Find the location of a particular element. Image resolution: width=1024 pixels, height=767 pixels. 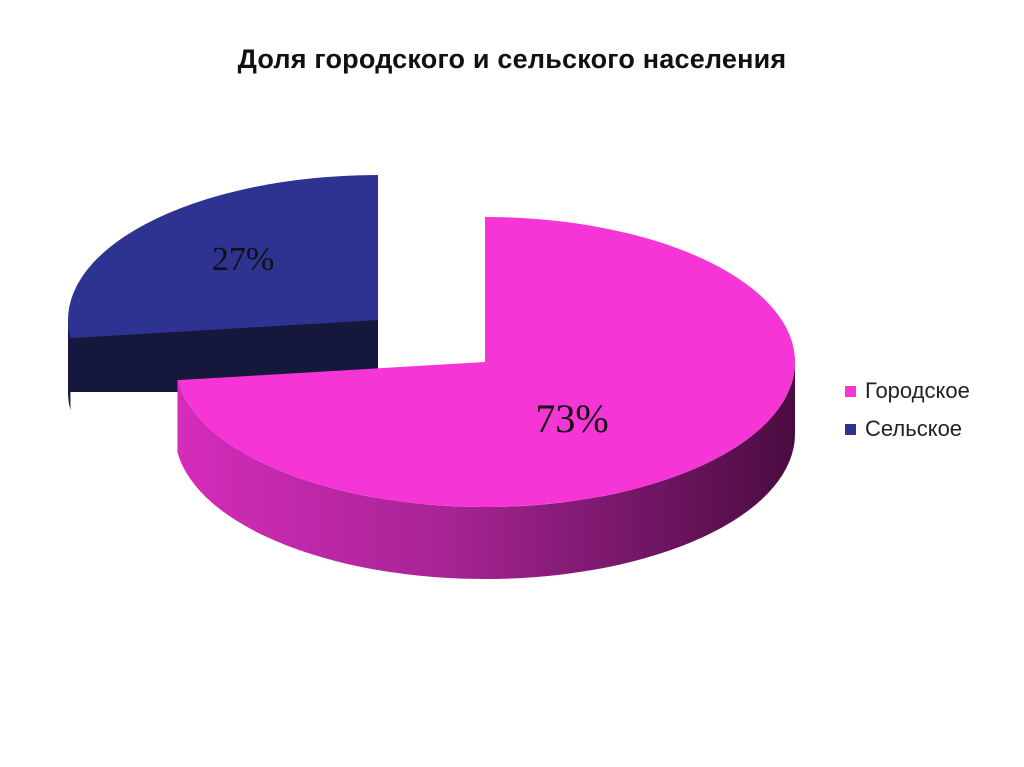

slice-label-urban: 73% is located at coordinates (571, 418).